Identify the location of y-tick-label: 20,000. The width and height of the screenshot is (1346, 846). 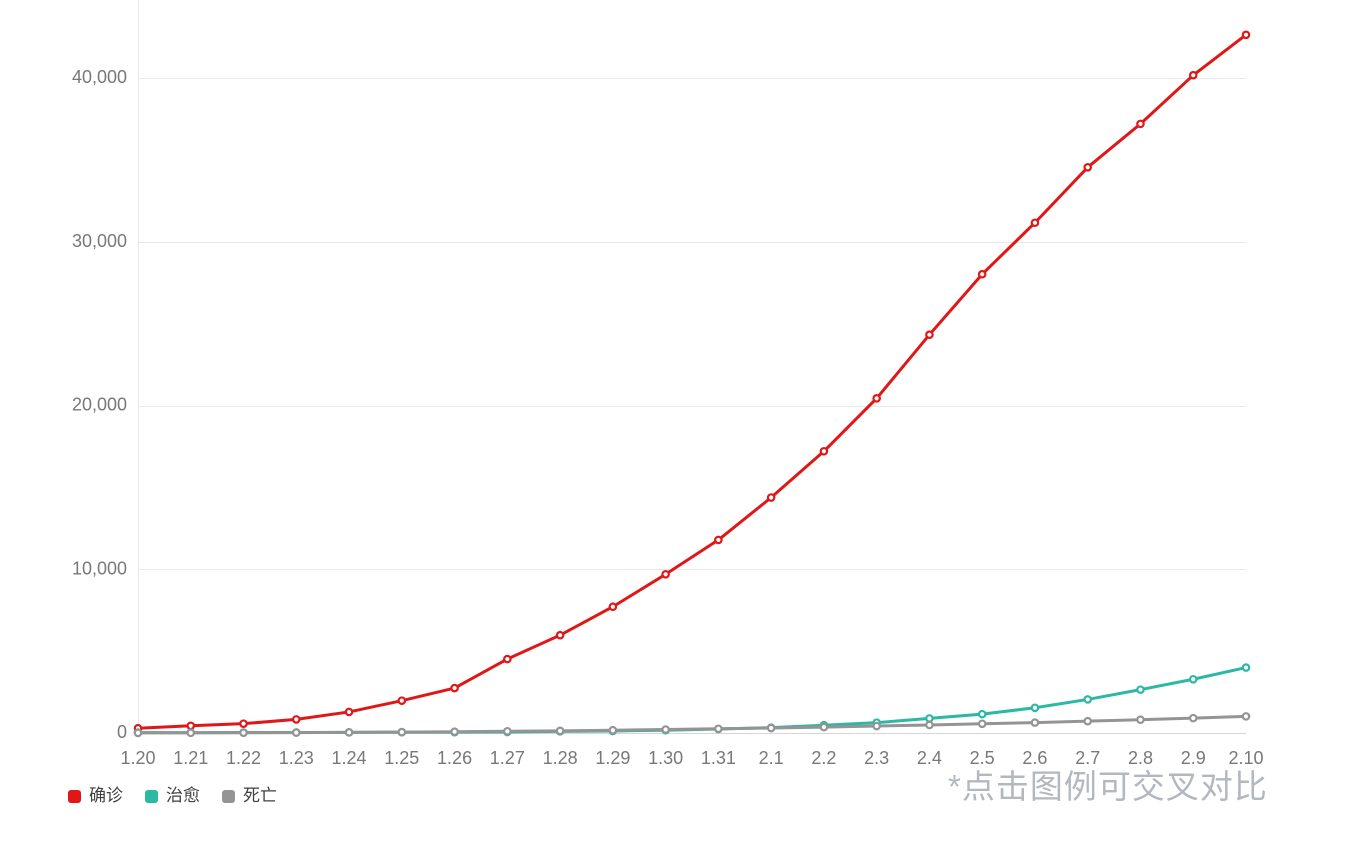
(99, 405).